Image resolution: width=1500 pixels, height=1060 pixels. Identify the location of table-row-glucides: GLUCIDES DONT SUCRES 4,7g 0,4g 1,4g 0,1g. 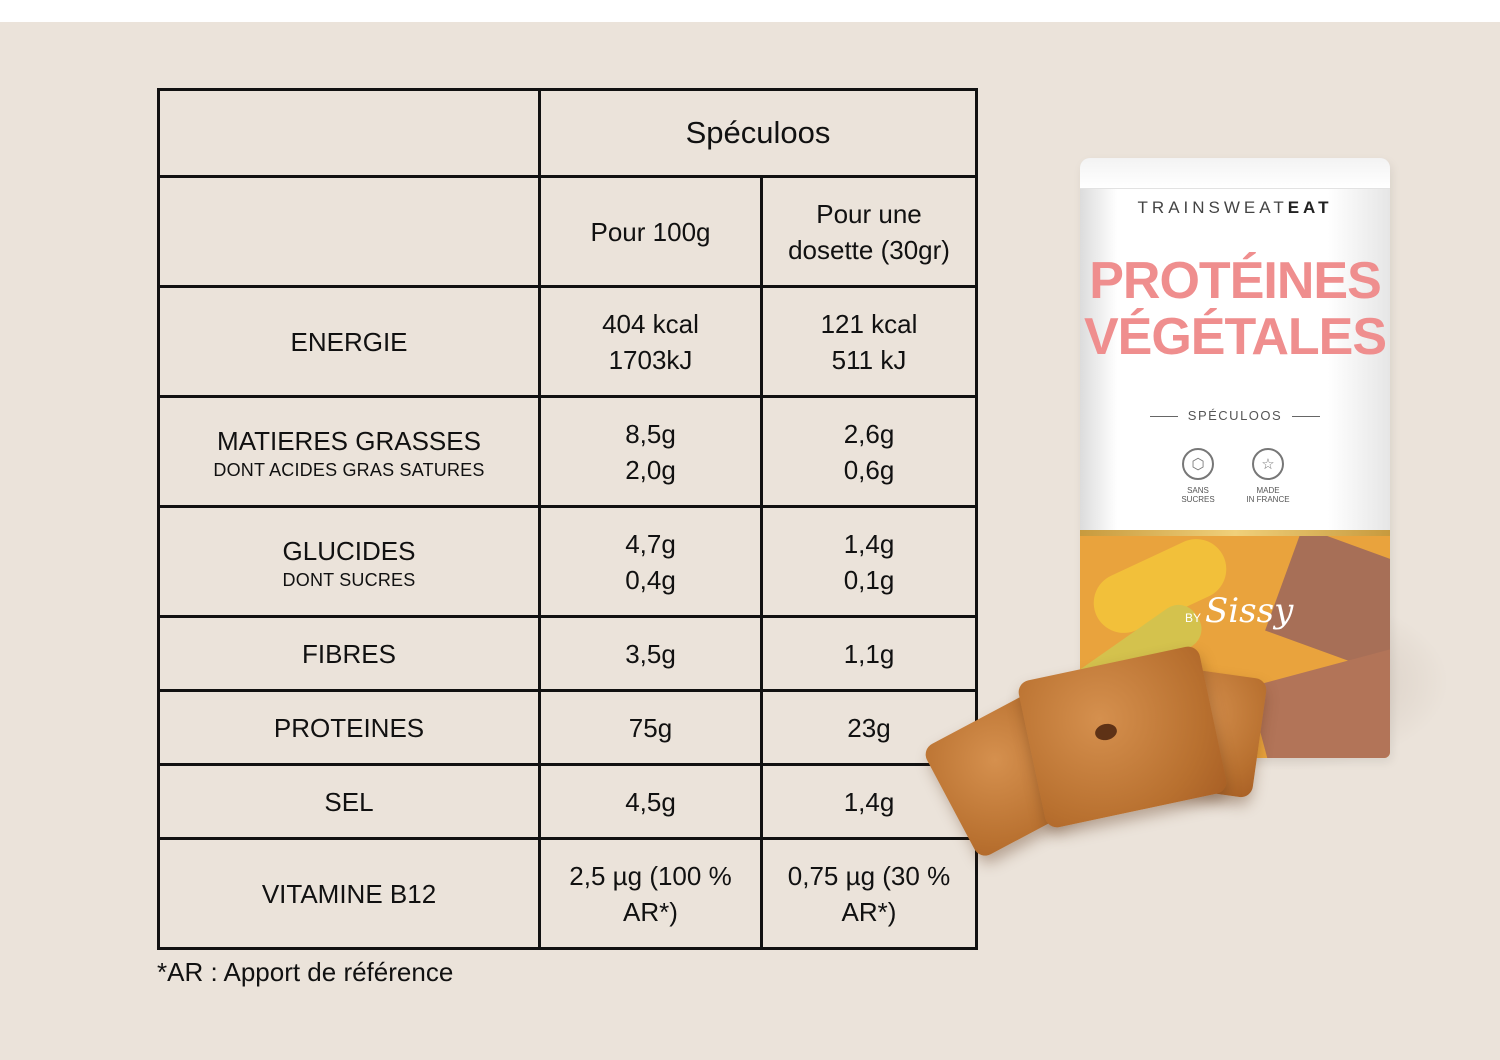
(567, 561).